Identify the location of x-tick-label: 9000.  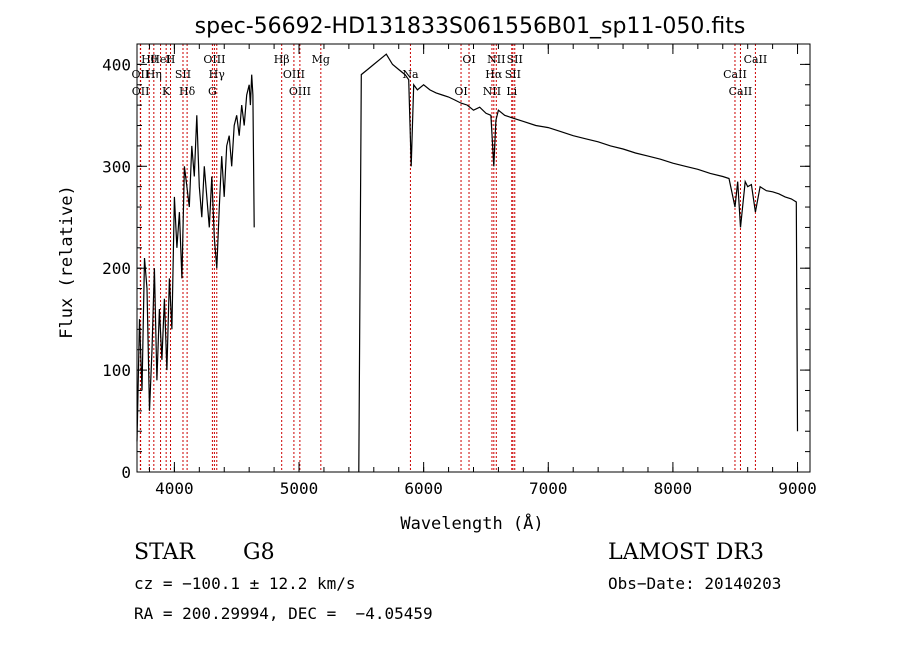
(797, 488).